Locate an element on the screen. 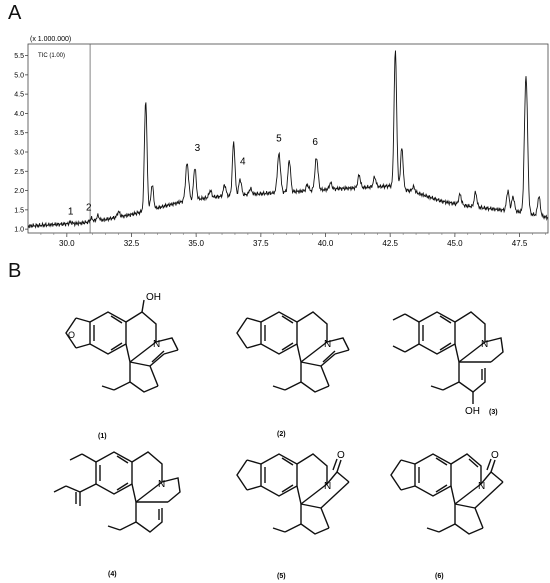 This screenshot has height=583, width=550. x-tick-label: 32.5 is located at coordinates (132, 243).